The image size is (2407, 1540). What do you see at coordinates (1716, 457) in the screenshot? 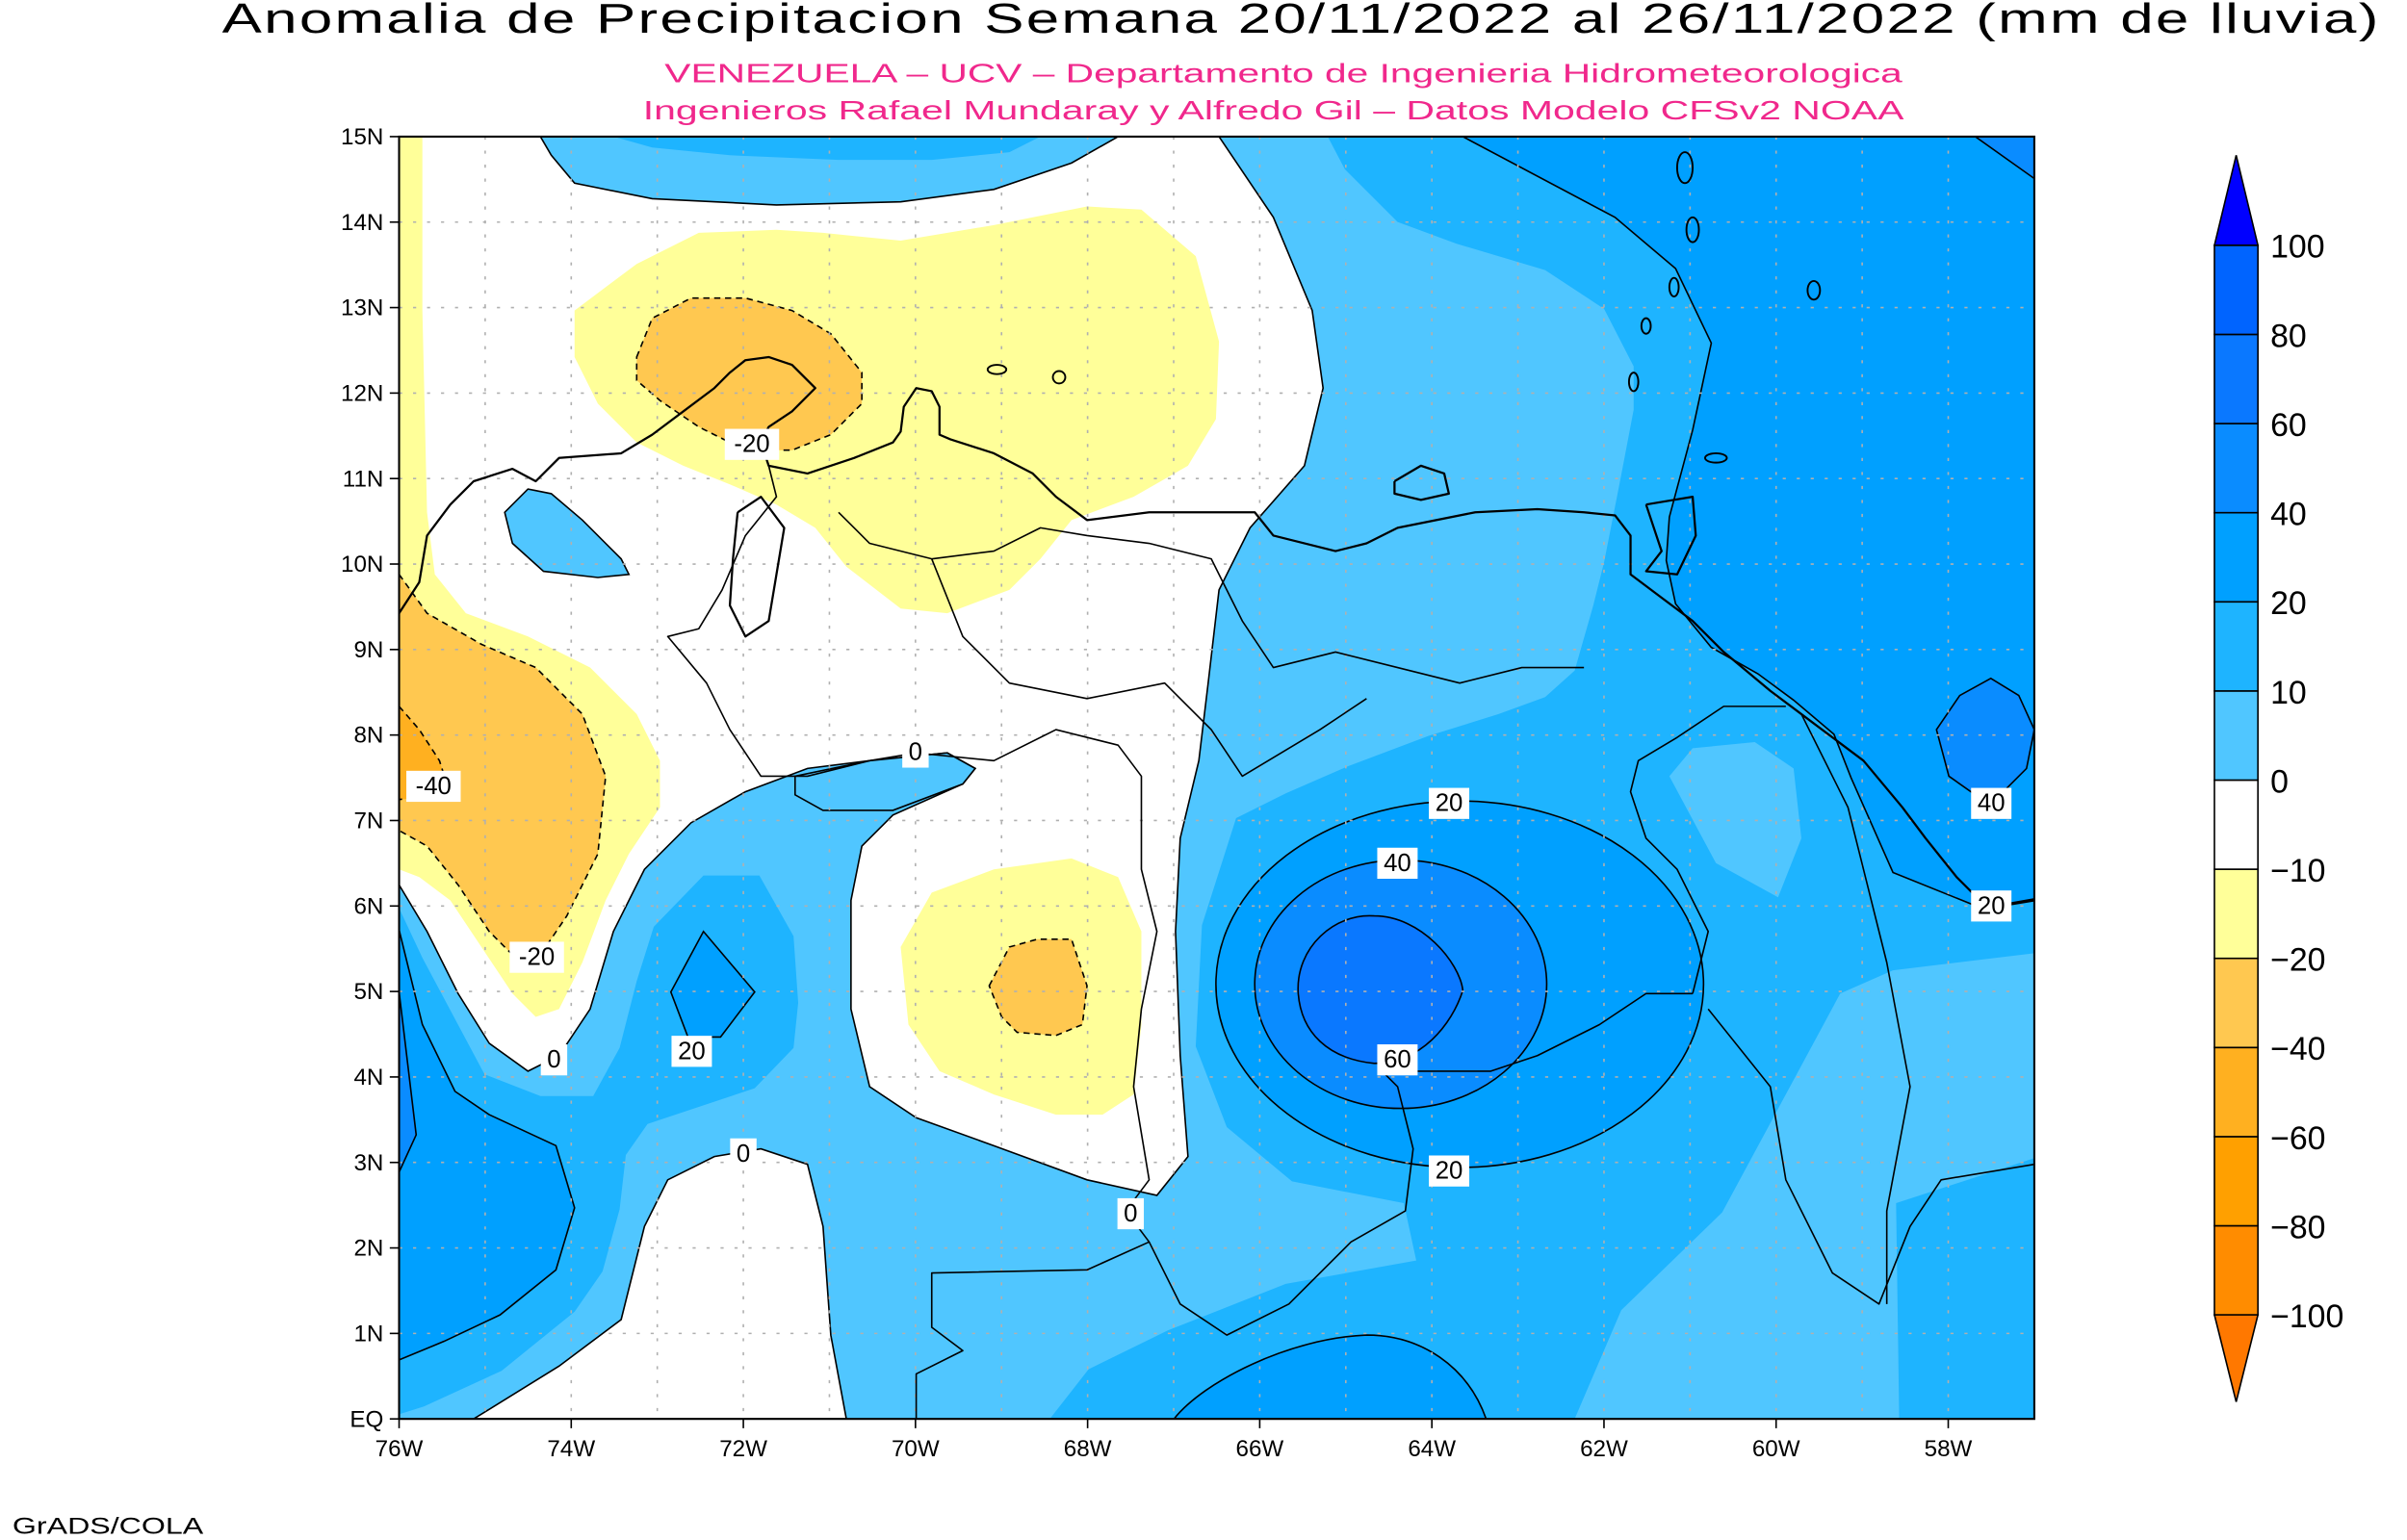
I see `island-tobago` at bounding box center [1716, 457].